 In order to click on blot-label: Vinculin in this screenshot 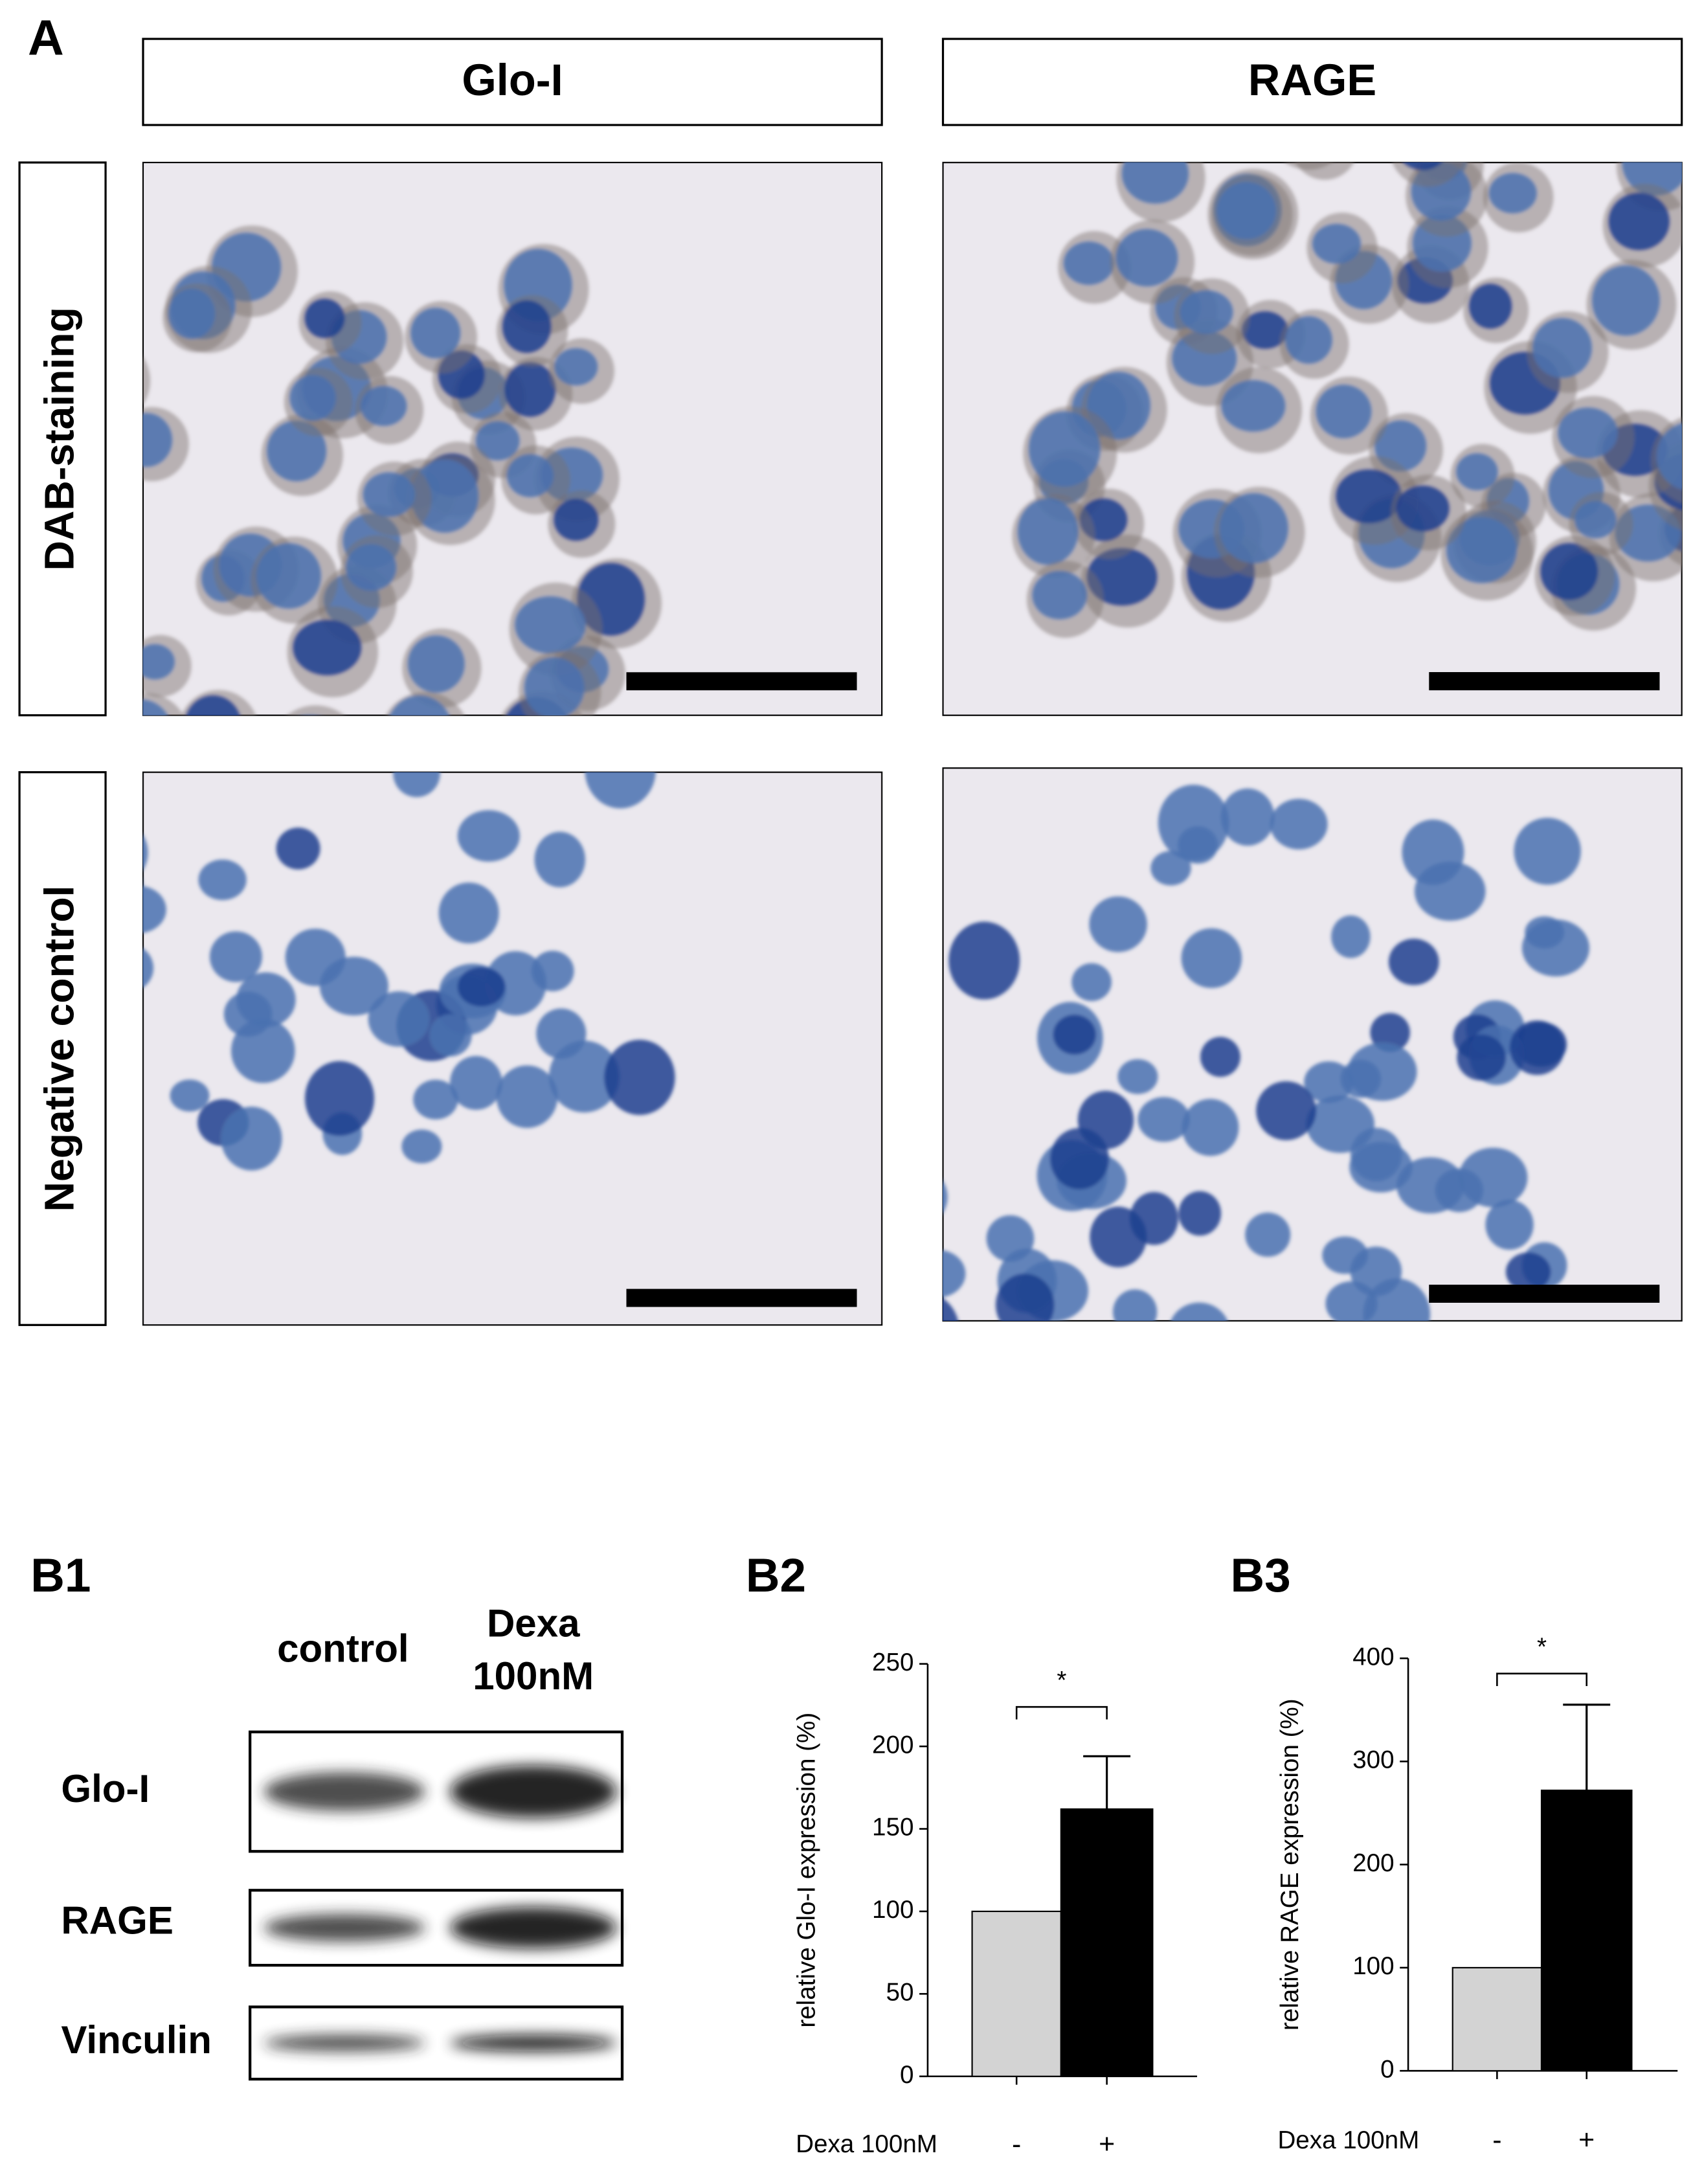, I will do `click(136, 2040)`.